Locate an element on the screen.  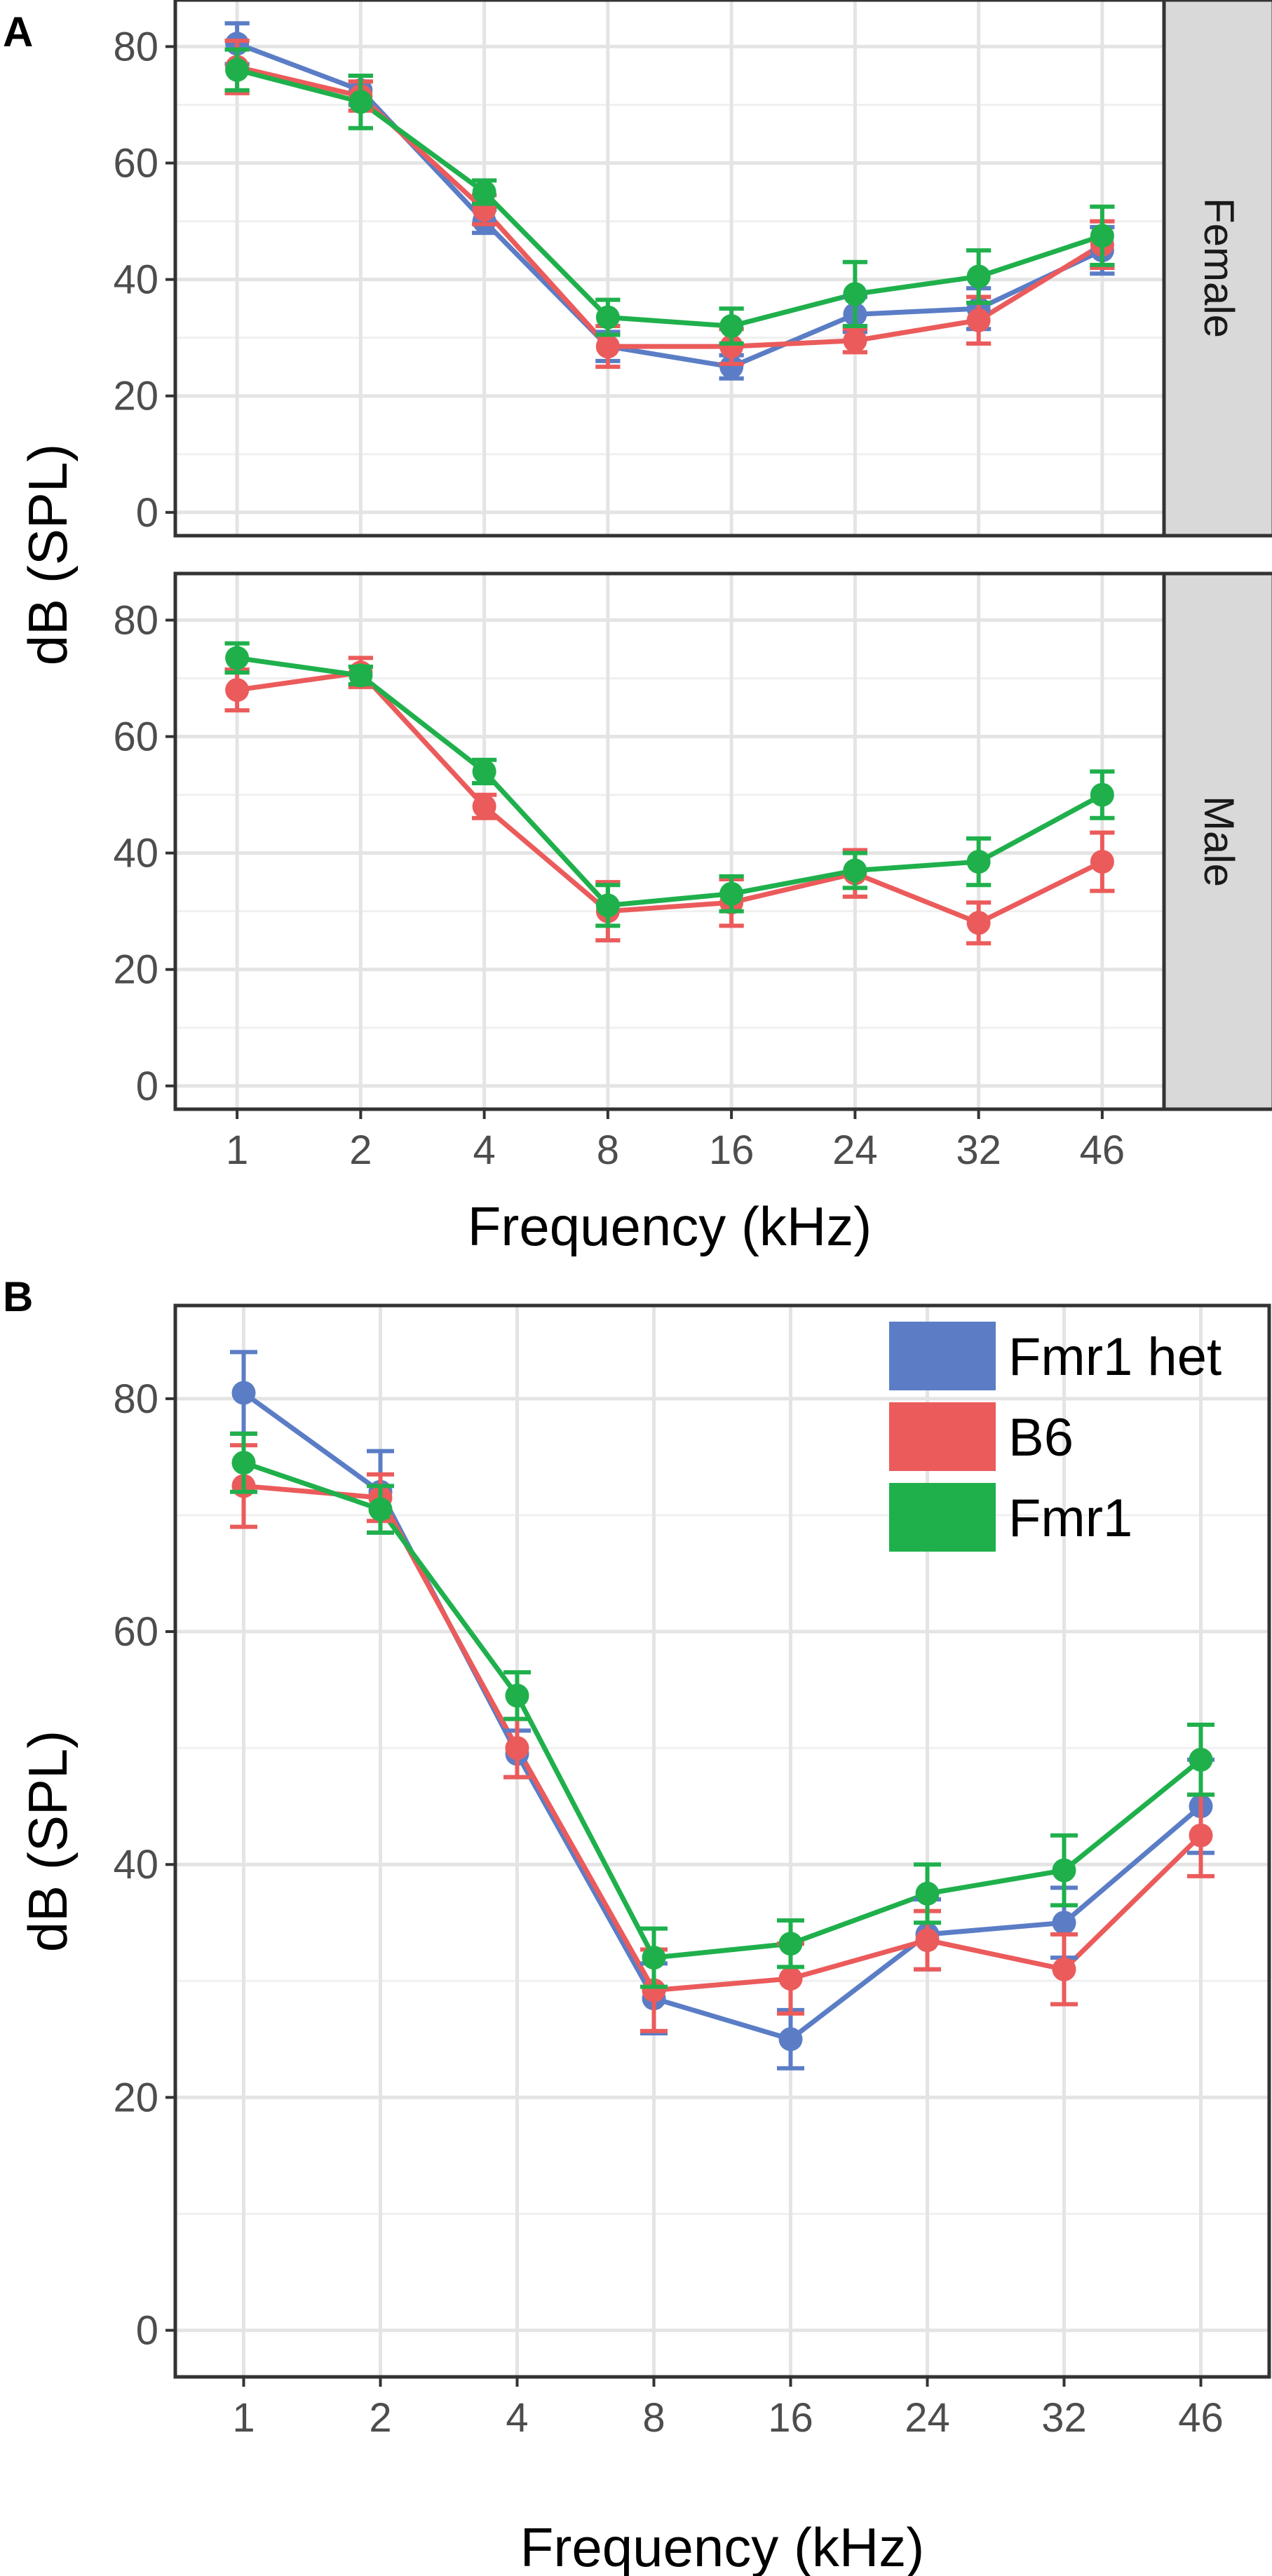
chart-a-female-y-tick-label: 20 is located at coordinates (135, 396).